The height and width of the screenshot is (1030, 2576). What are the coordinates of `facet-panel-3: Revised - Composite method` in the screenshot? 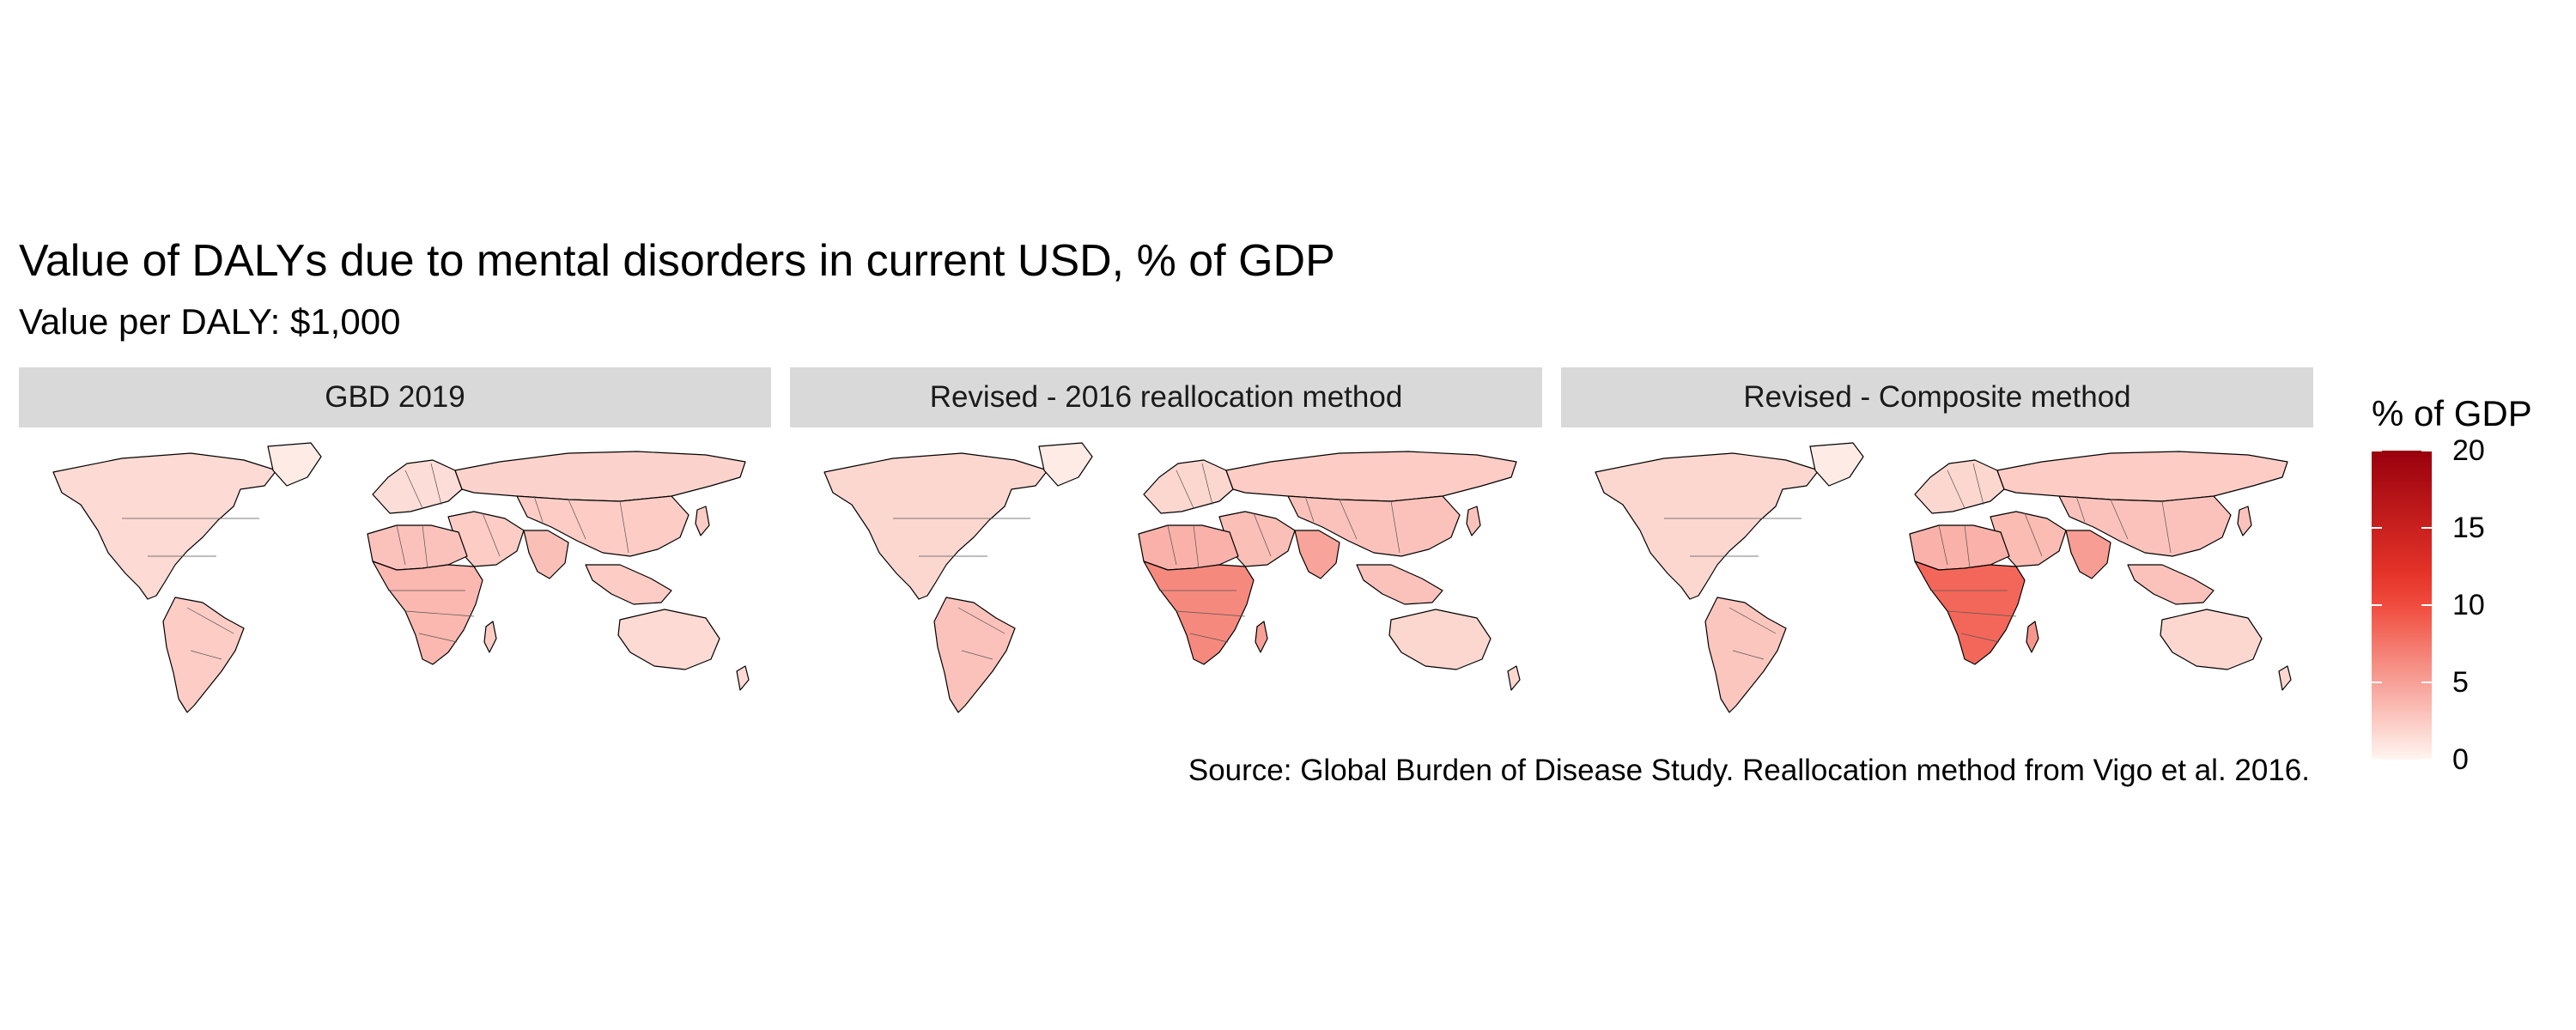 It's located at (1937, 543).